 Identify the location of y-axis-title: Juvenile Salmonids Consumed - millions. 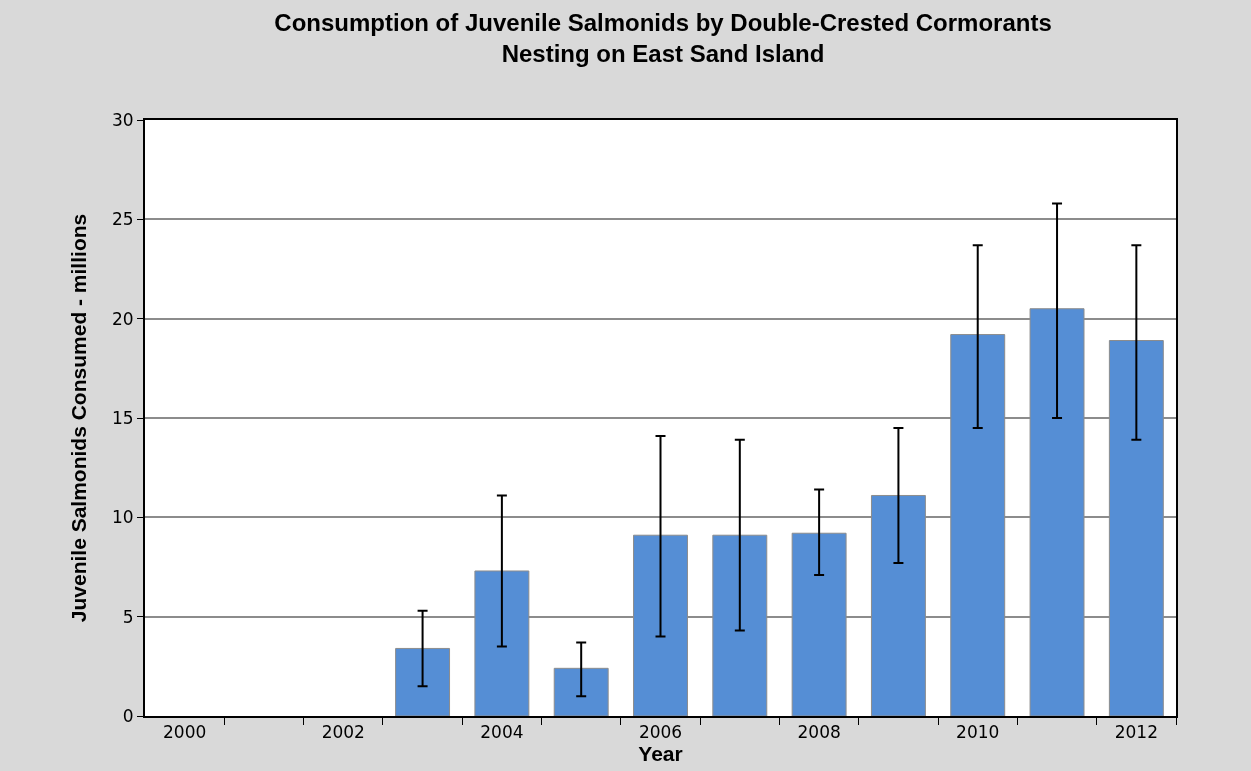
(78, 418).